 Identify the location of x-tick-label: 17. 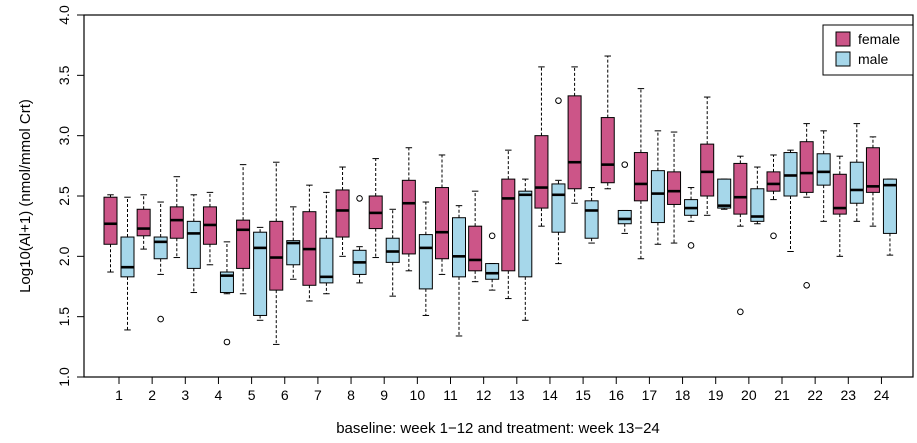
(650, 395).